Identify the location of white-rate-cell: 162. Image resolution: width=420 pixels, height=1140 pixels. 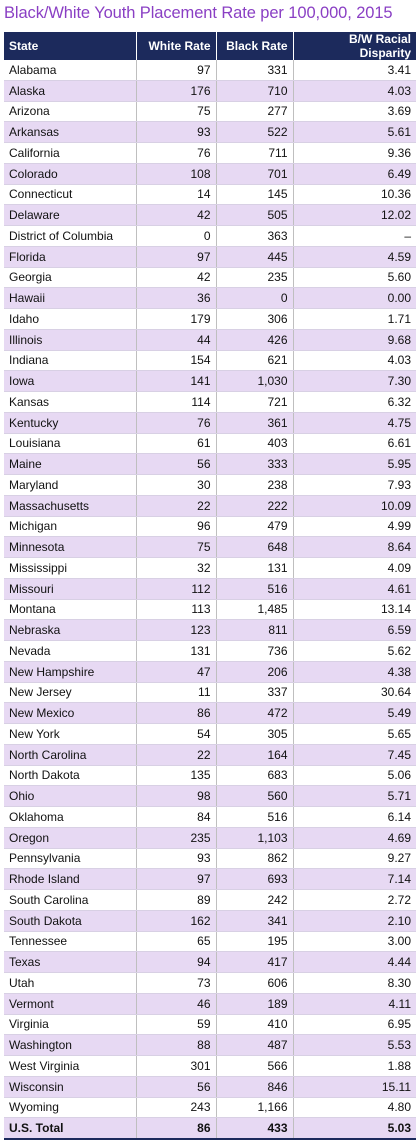
(176, 921).